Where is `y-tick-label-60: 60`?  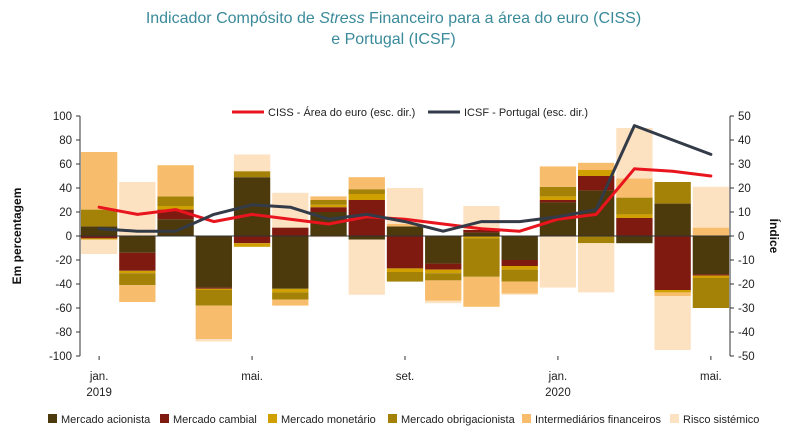 y-tick-label-60: 60 is located at coordinates (65, 165).